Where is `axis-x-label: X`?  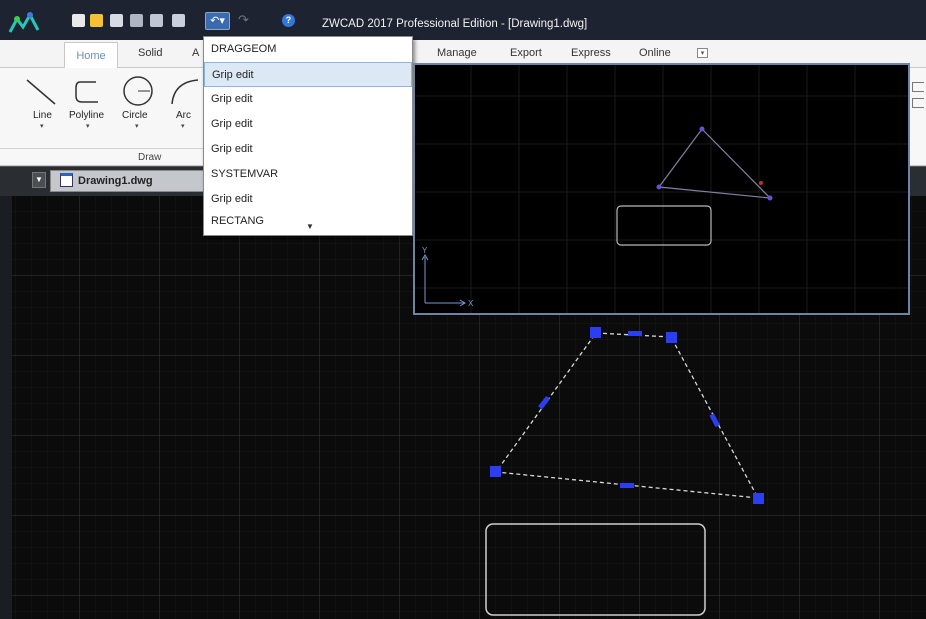 axis-x-label: X is located at coordinates (471, 303).